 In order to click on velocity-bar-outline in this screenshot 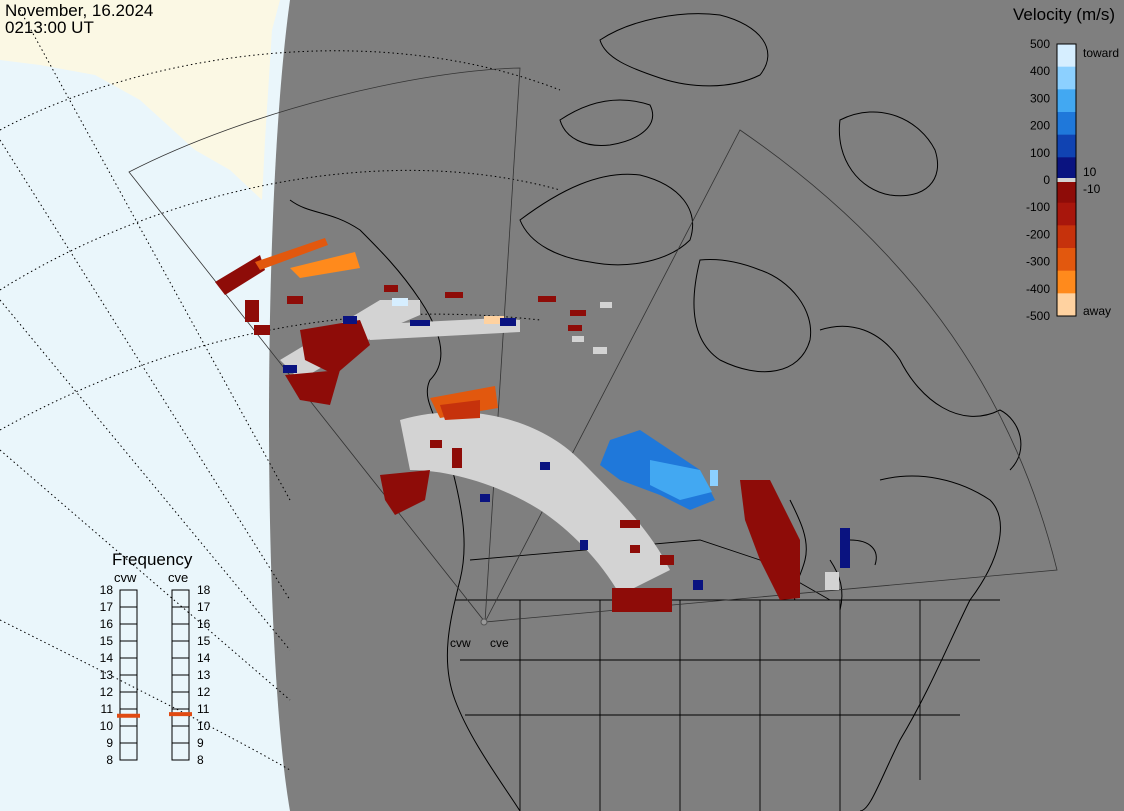, I will do `click(1066, 180)`.